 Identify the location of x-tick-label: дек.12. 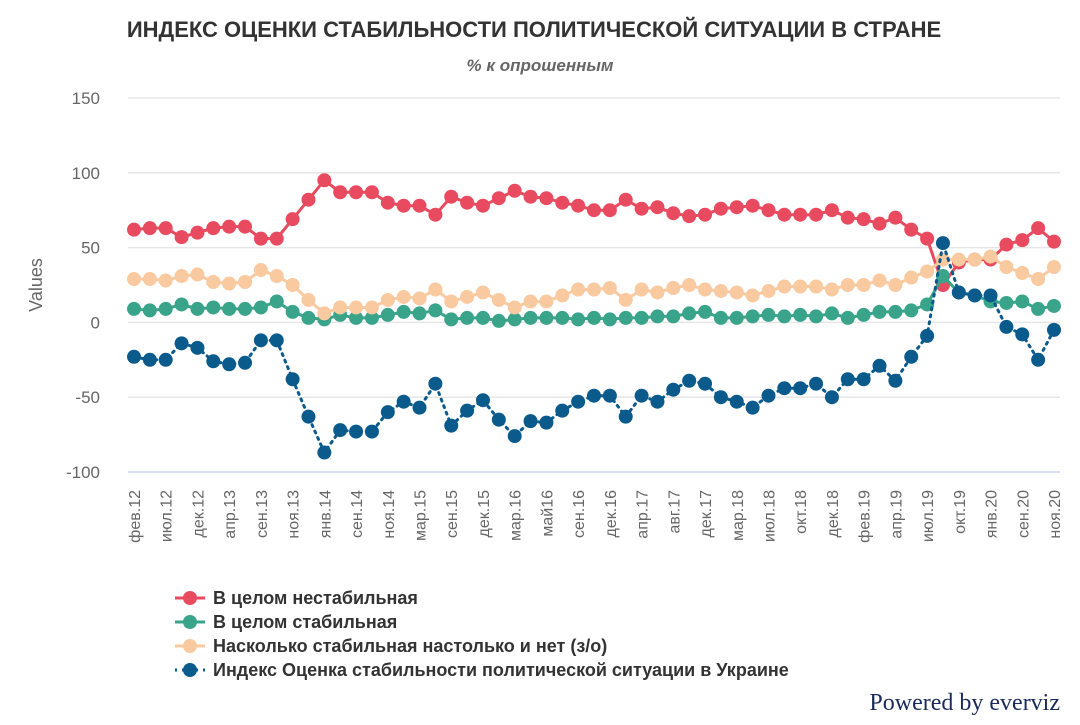
(198, 514).